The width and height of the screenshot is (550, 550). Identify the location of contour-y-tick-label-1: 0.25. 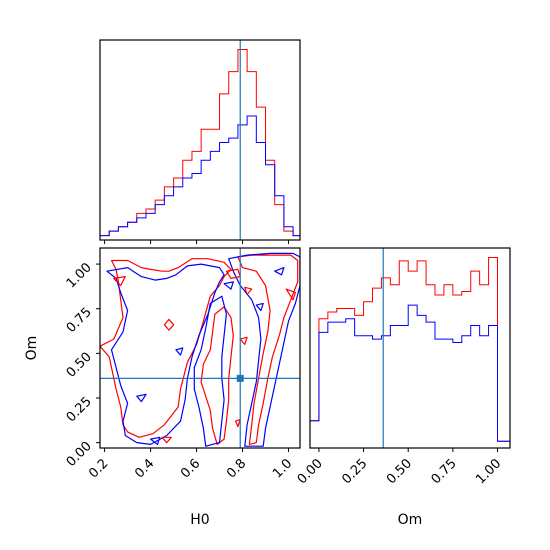
(79, 409).